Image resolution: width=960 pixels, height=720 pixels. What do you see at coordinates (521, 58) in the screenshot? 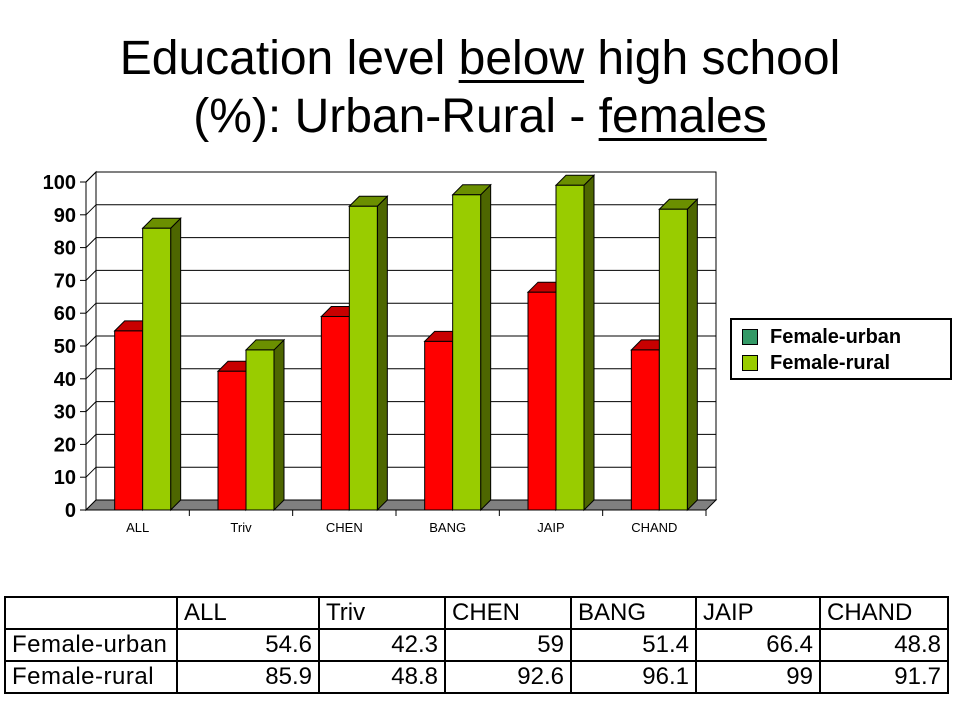
I see `title-emphasis-below: below` at bounding box center [521, 58].